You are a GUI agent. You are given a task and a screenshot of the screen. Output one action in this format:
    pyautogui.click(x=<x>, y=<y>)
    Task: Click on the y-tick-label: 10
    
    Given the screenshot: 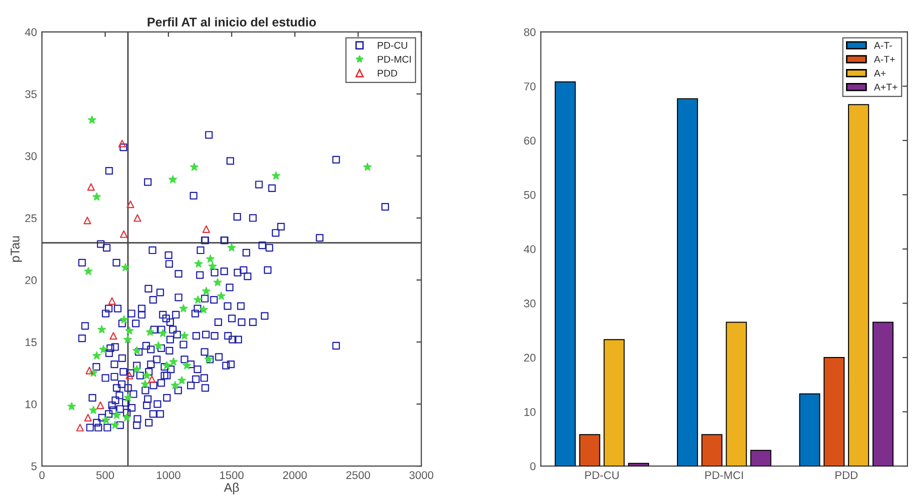 What is the action you would take?
    pyautogui.click(x=530, y=412)
    